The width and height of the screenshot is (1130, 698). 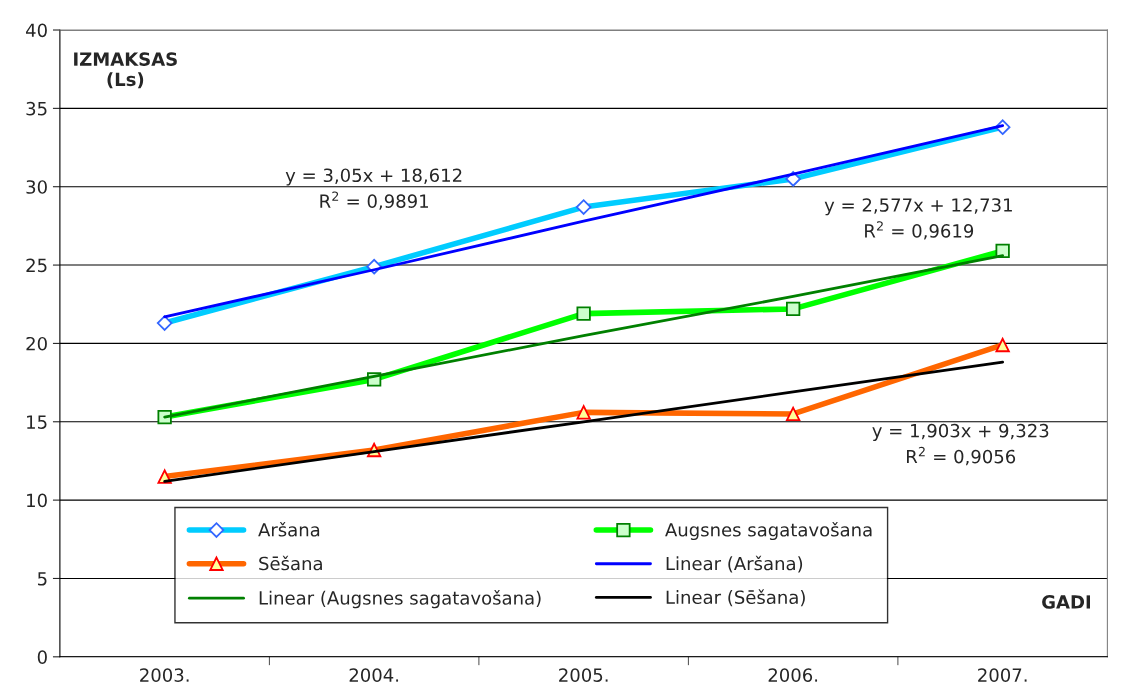 I want to click on legend-label: Linear (Augsnes sagatavošana), so click(x=400, y=599).